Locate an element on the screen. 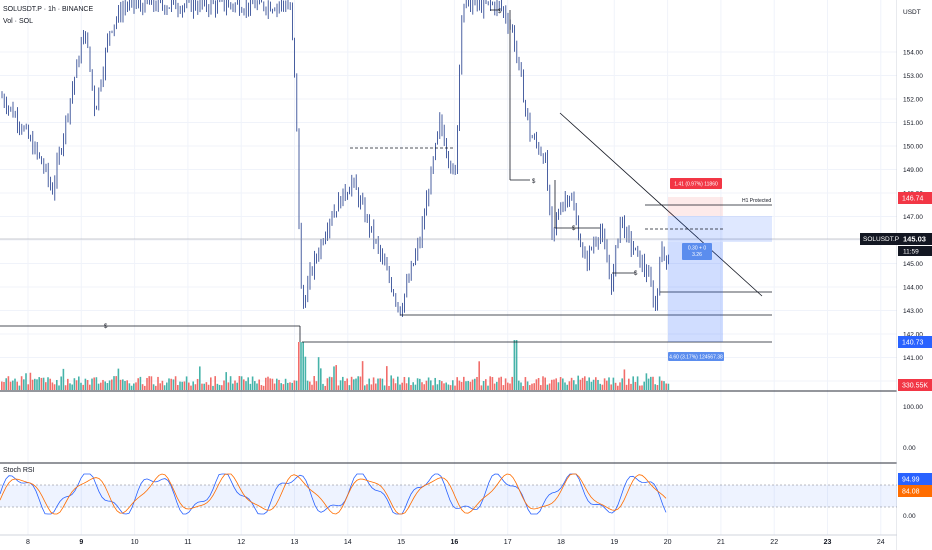 The width and height of the screenshot is (932, 550). time-label: 16 is located at coordinates (455, 542).